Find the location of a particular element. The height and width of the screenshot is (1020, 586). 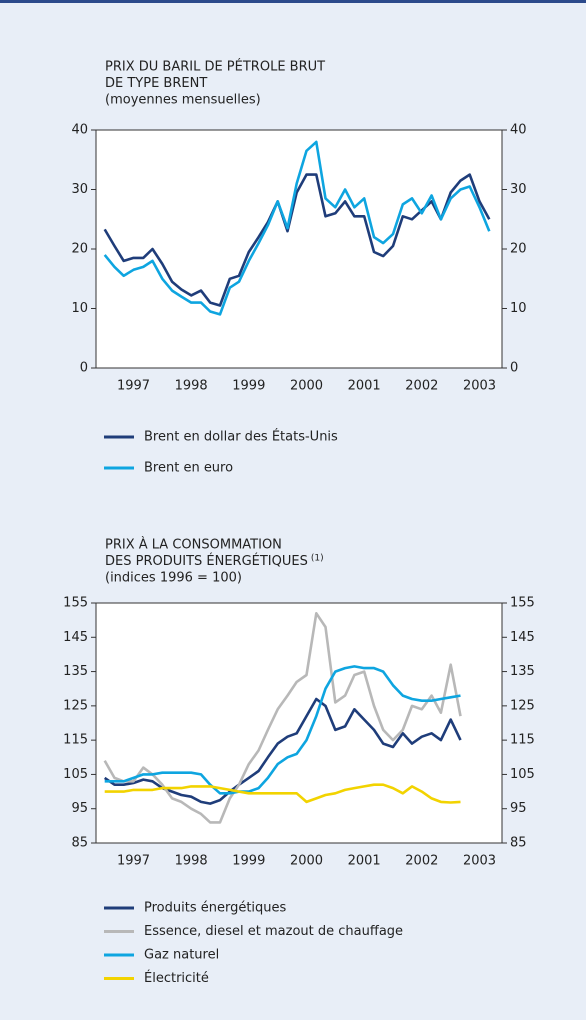

y2-tick-label: 115 is located at coordinates (522, 740).